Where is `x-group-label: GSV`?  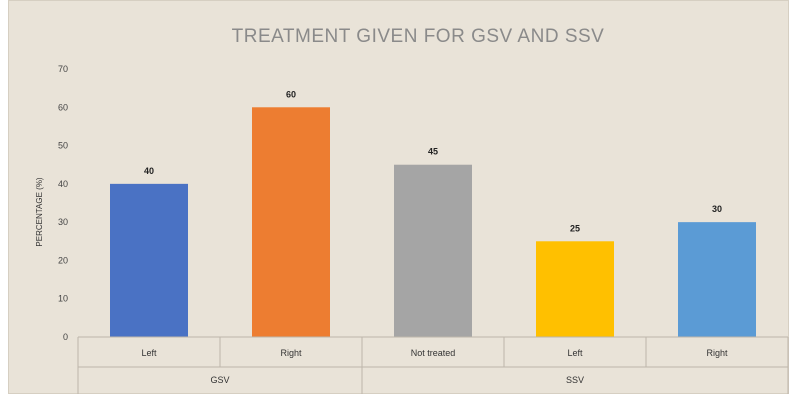 x-group-label: GSV is located at coordinates (219, 380).